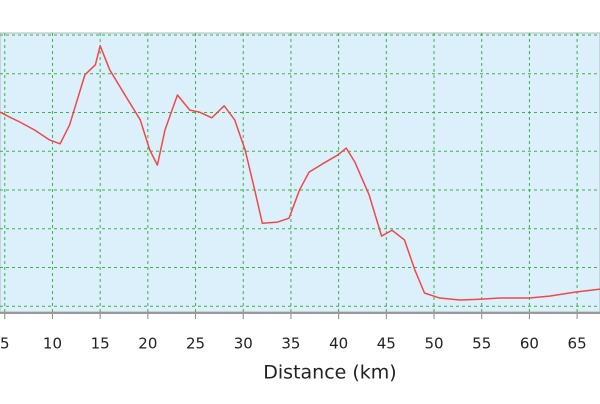 This screenshot has width=600, height=404. Describe the element at coordinates (52, 344) in the screenshot. I see `x-tick-label: 10` at that location.